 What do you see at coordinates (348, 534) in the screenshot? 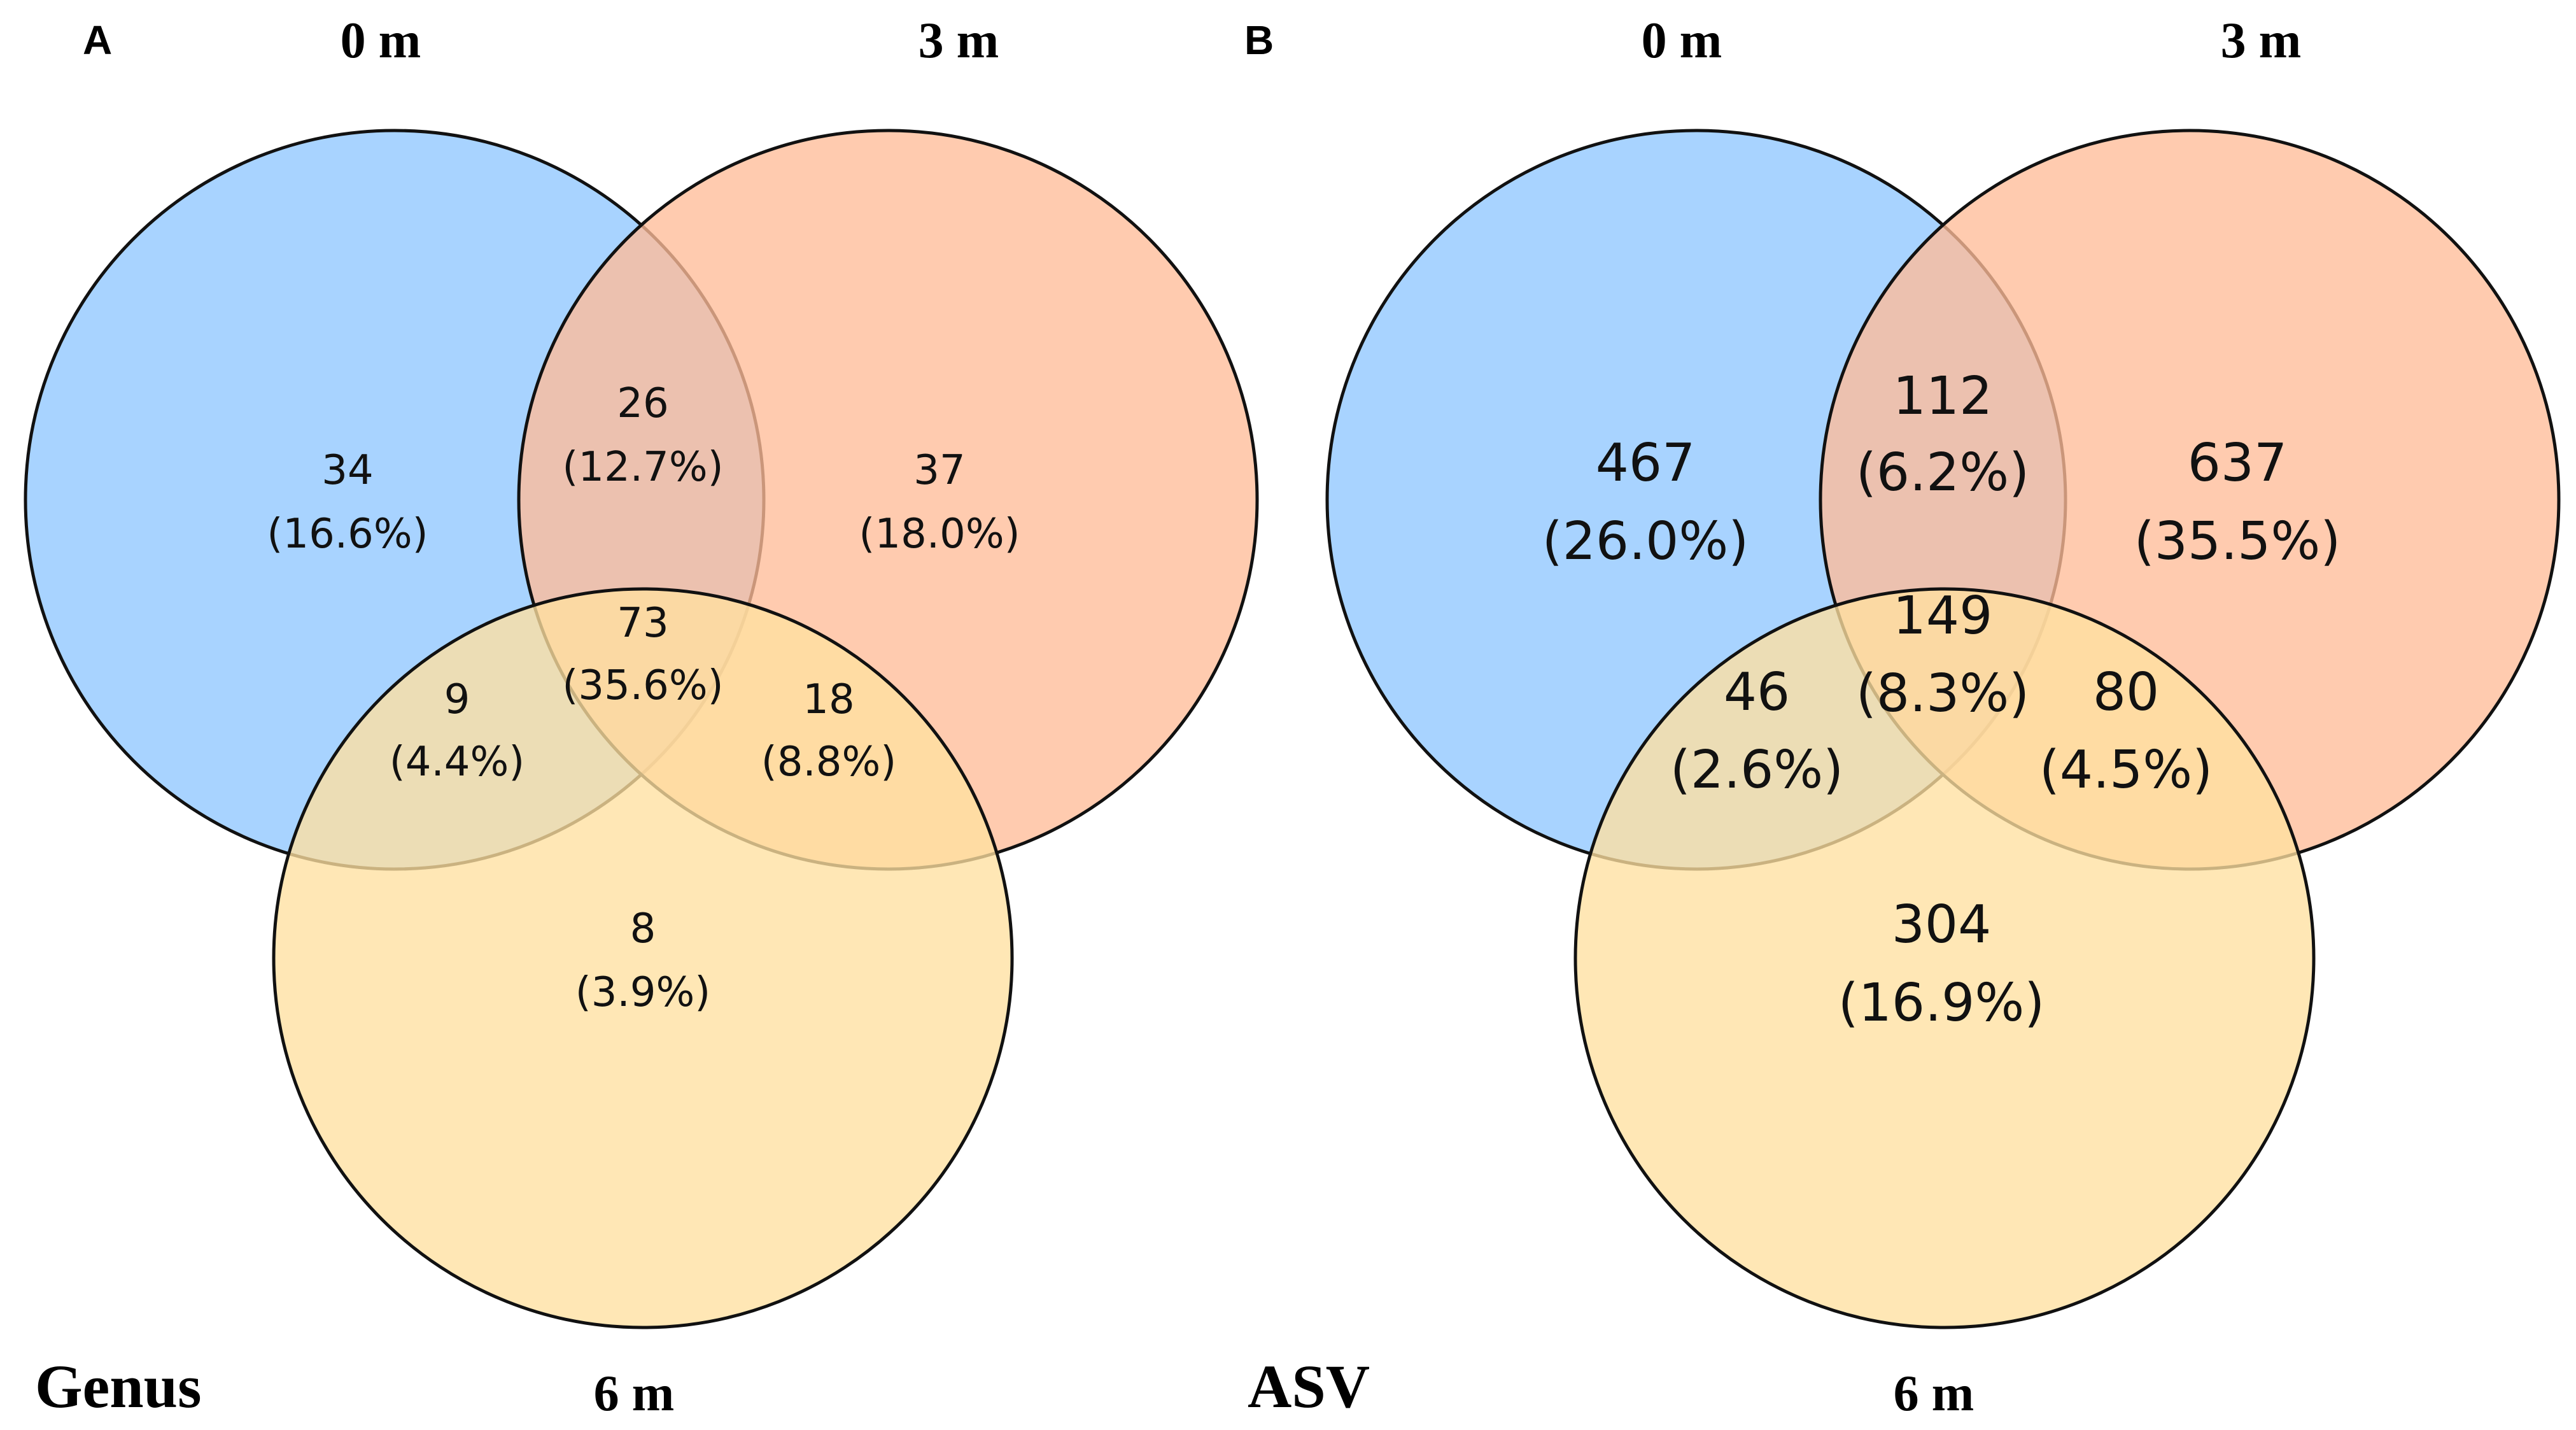
I see `panel-a-percent-only-0m: (16.6%)` at bounding box center [348, 534].